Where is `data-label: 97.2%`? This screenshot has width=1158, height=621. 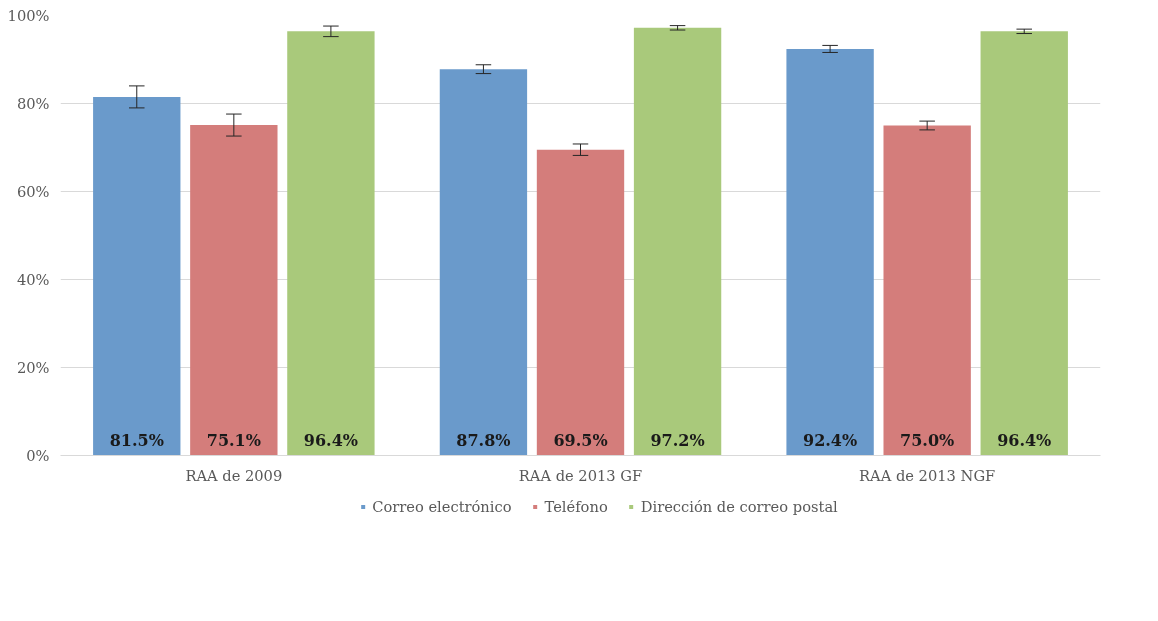 data-label: 97.2% is located at coordinates (677, 440).